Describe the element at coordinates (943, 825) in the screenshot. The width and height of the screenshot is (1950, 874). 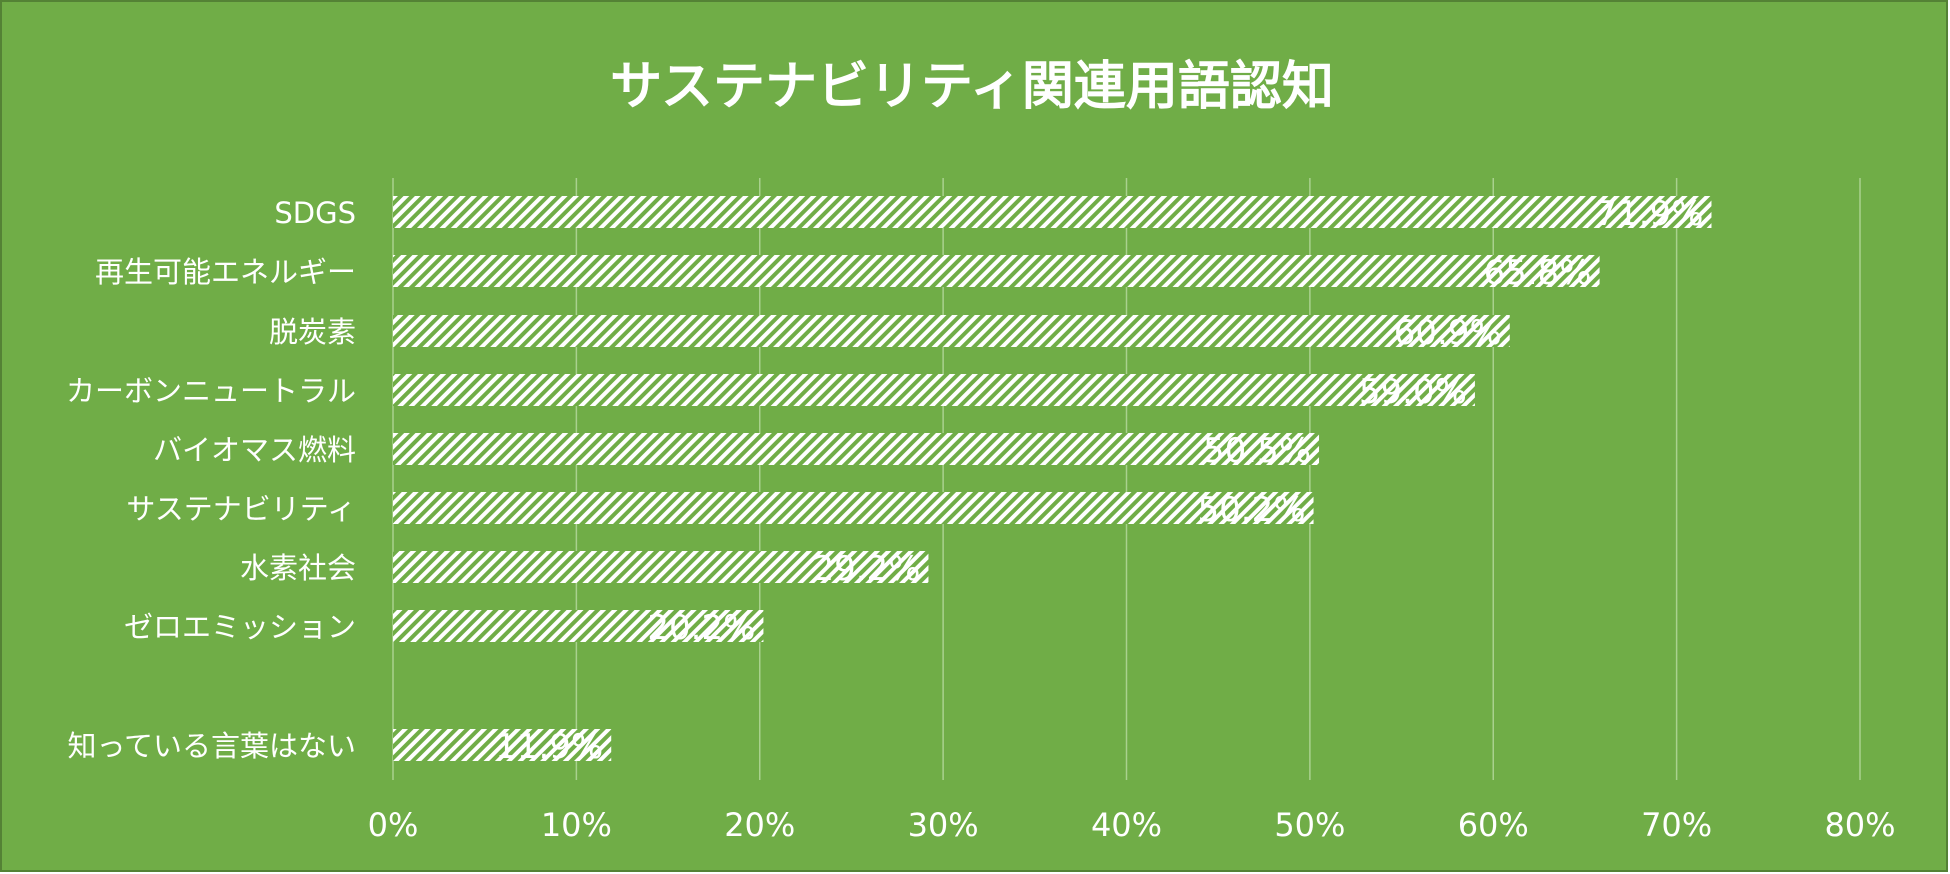
I see `x-tick-label: 30%` at that location.